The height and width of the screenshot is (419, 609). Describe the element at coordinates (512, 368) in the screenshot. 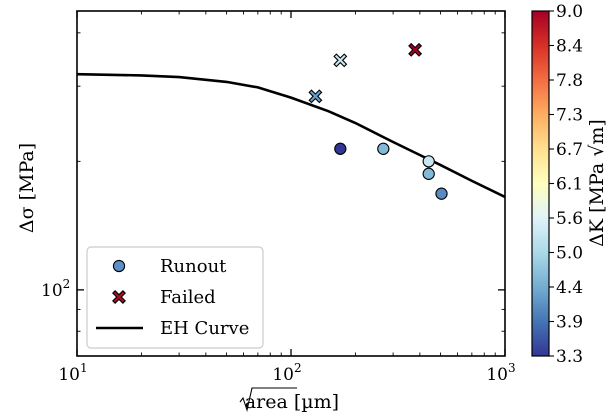

I see `x-tick-exponent: 3` at that location.